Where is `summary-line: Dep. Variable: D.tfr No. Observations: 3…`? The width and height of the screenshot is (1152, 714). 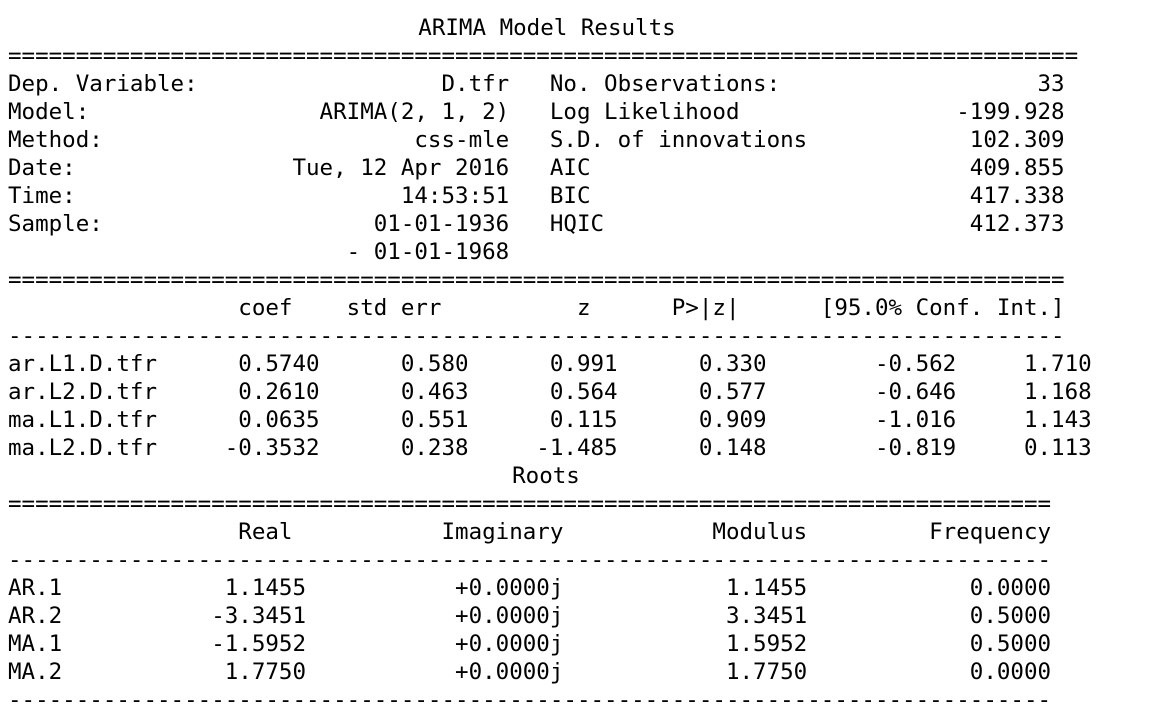
summary-line: Dep. Variable: D.tfr No. Observations: 3… is located at coordinates (536, 84).